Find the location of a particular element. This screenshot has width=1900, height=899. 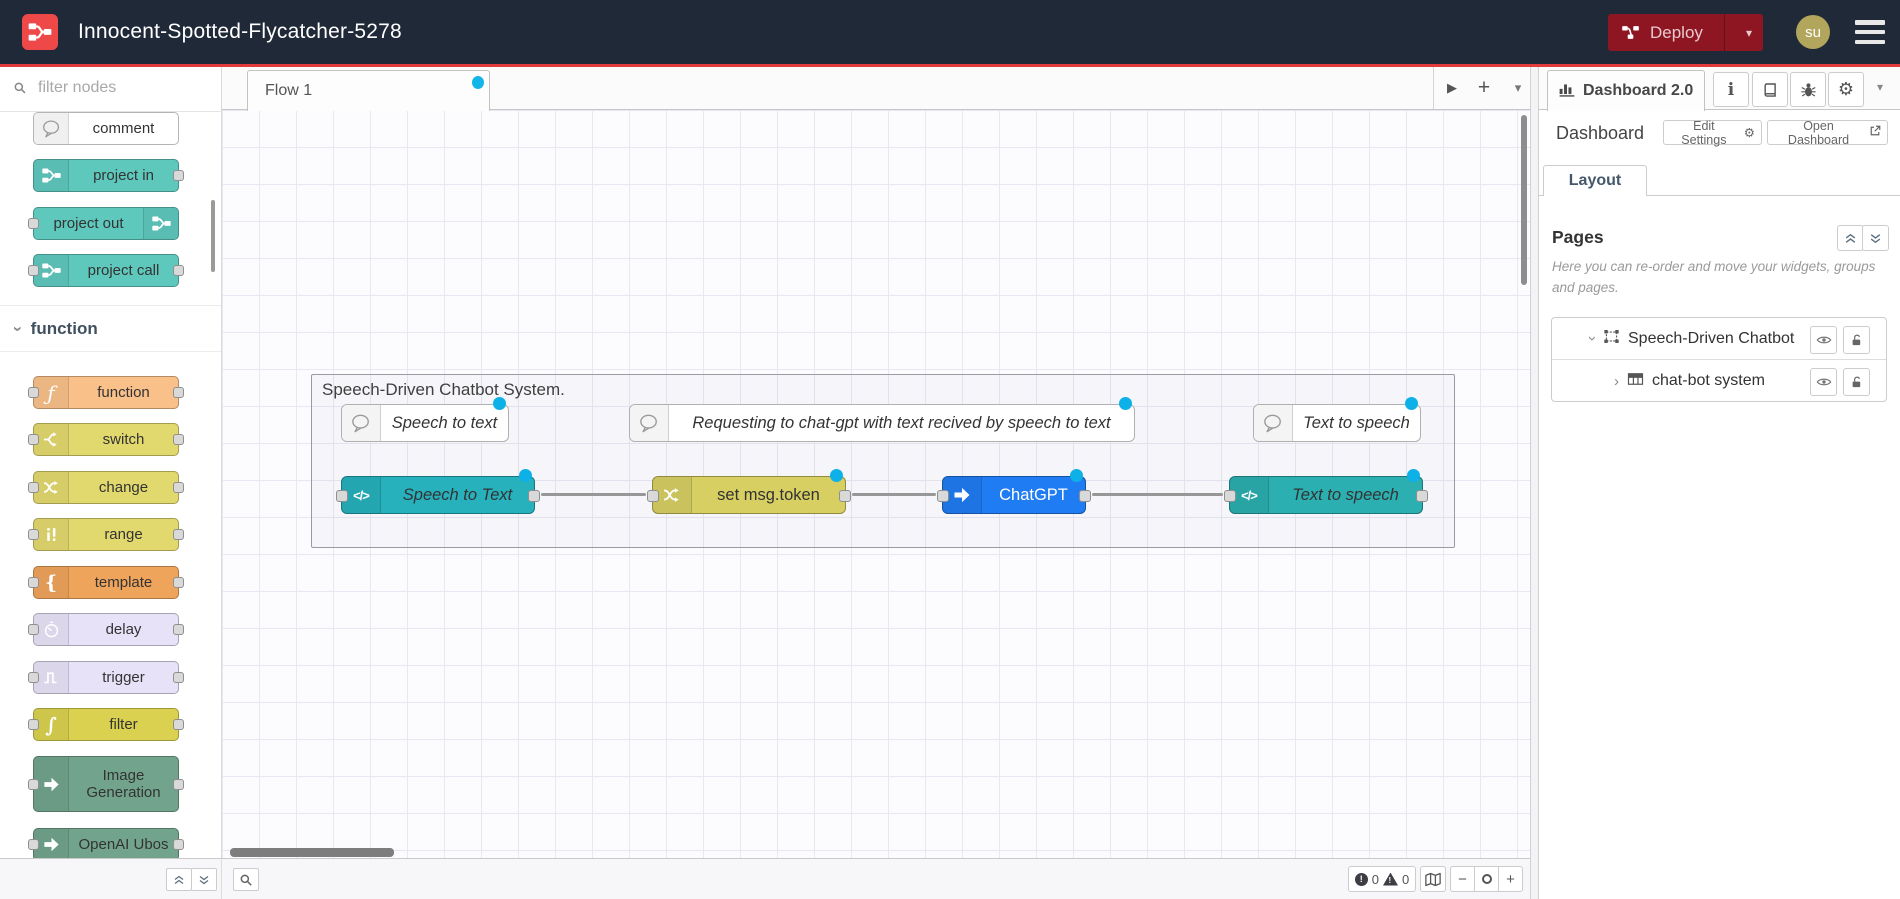

flow-node-chatgpt: ChatGPT is located at coordinates (1014, 495).